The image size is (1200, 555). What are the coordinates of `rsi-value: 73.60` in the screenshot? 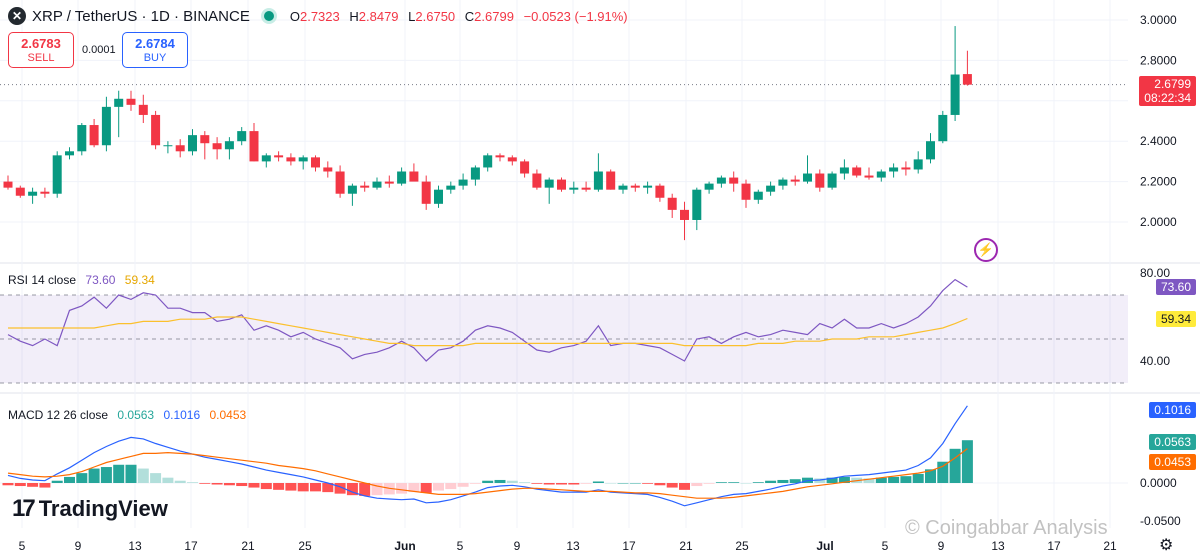 It's located at (100, 280).